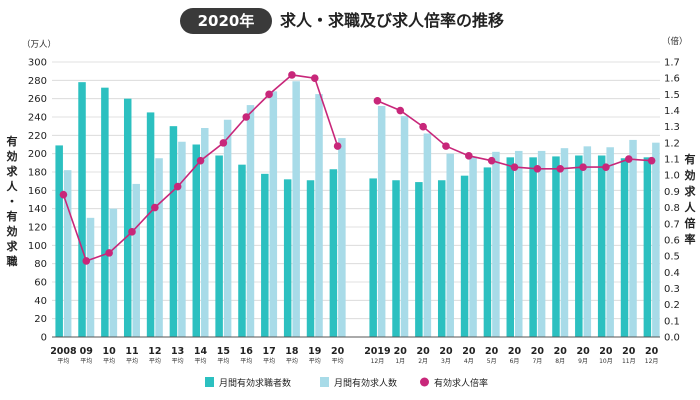  What do you see at coordinates (86, 351) in the screenshot?
I see `x-tick-label: 09` at bounding box center [86, 351].